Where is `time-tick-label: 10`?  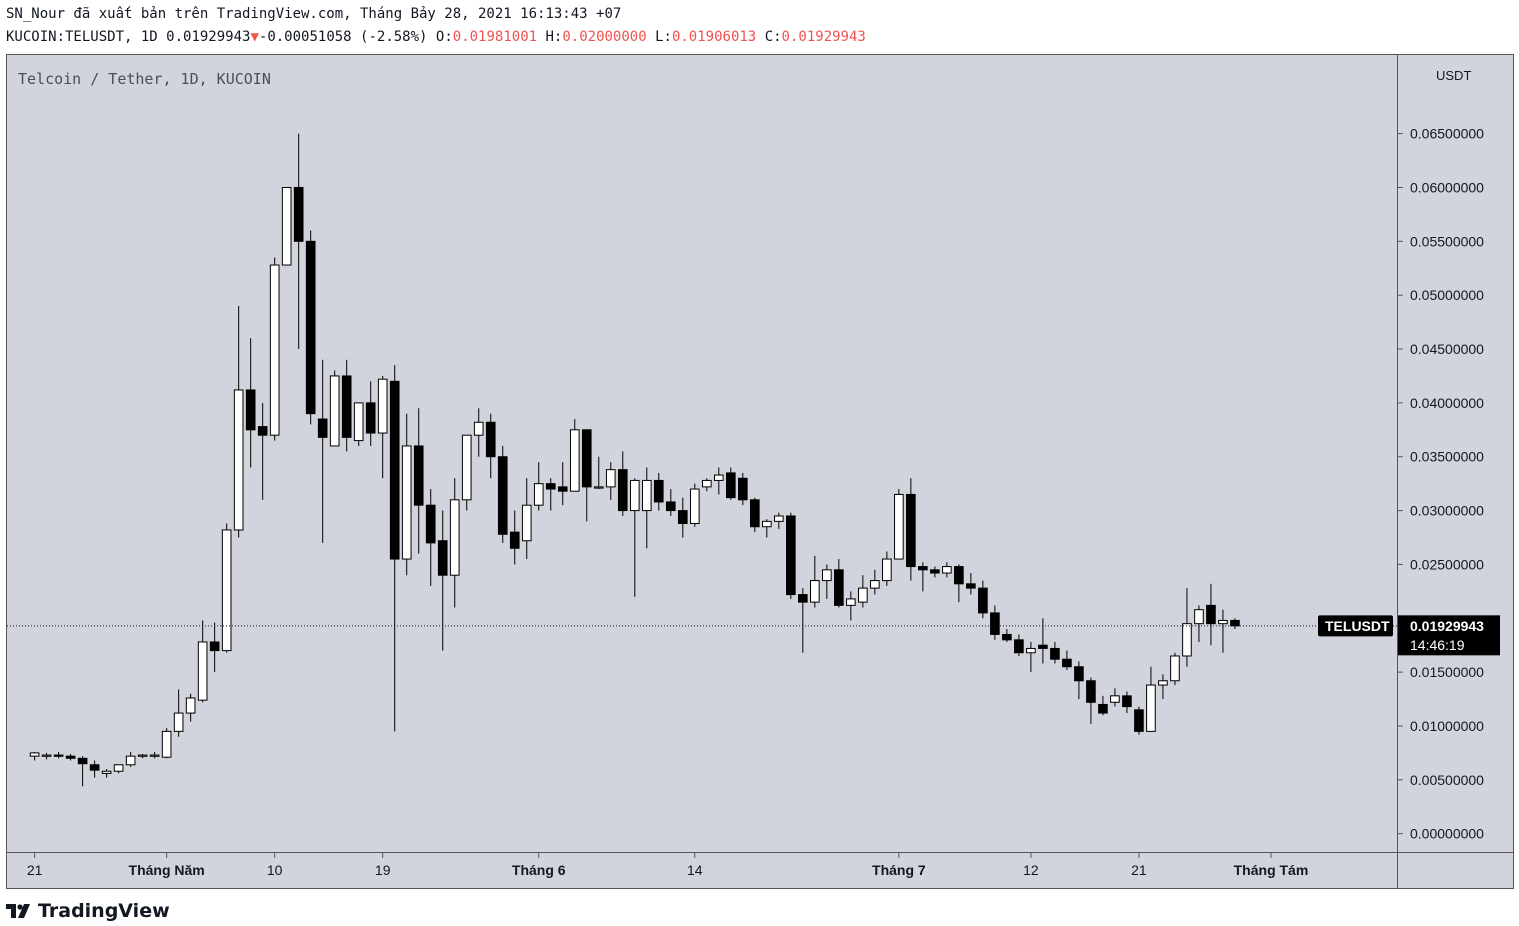 time-tick-label: 10 is located at coordinates (275, 870).